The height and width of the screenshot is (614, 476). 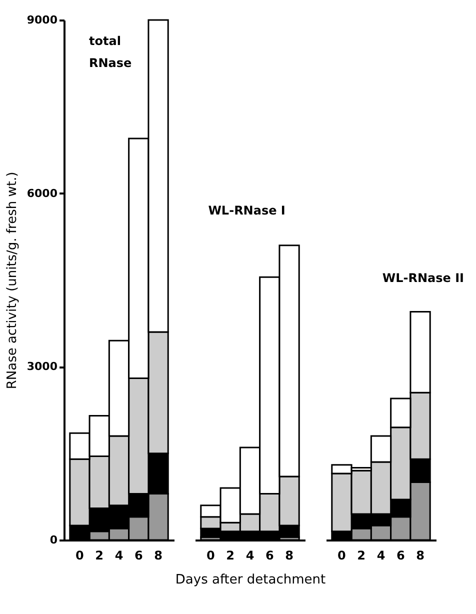 I want to click on y-tick-label: 0, so click(x=54, y=540).